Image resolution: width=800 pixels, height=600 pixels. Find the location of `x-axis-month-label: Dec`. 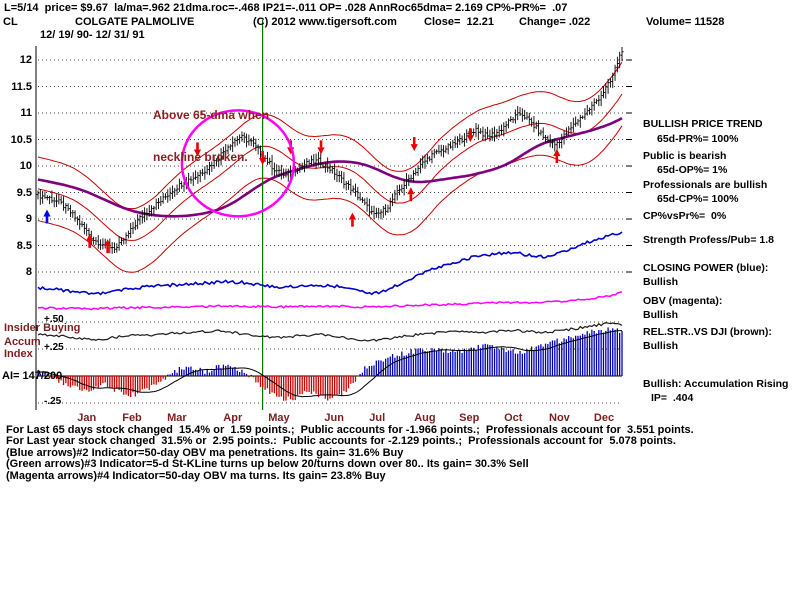

x-axis-month-label: Dec is located at coordinates (604, 418).